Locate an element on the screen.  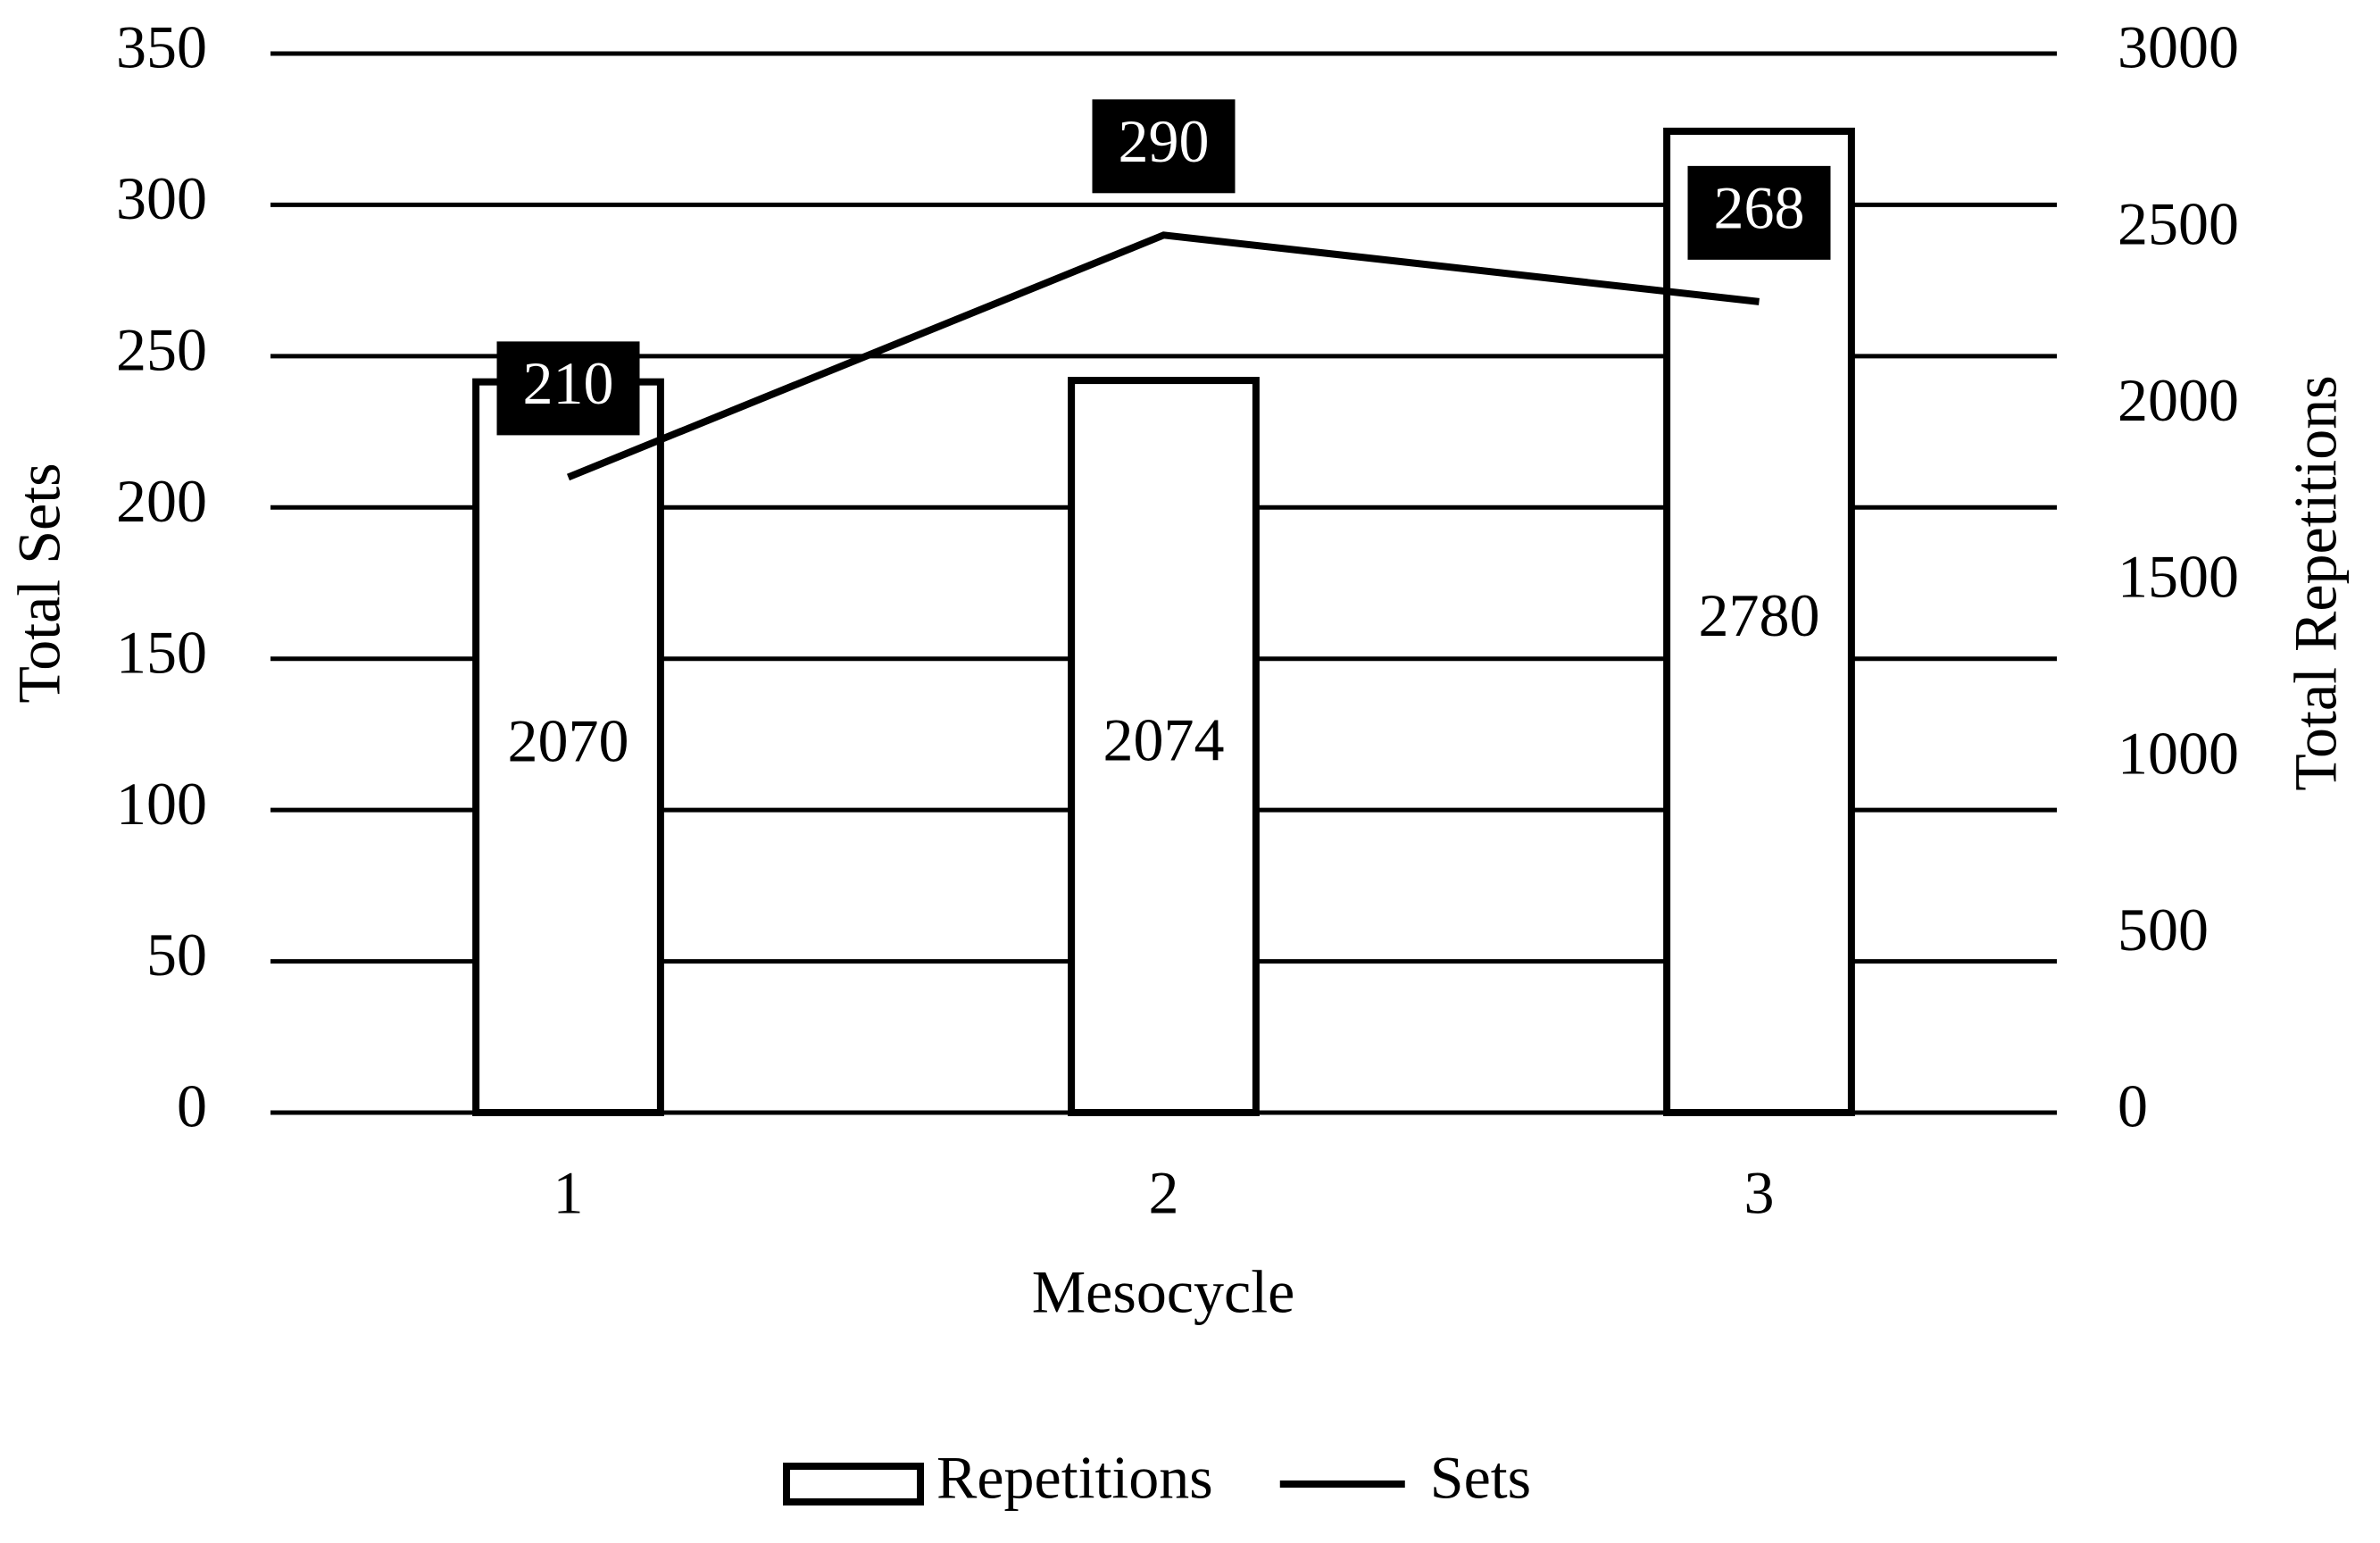
y-tick-label: 150 is located at coordinates (161, 652).